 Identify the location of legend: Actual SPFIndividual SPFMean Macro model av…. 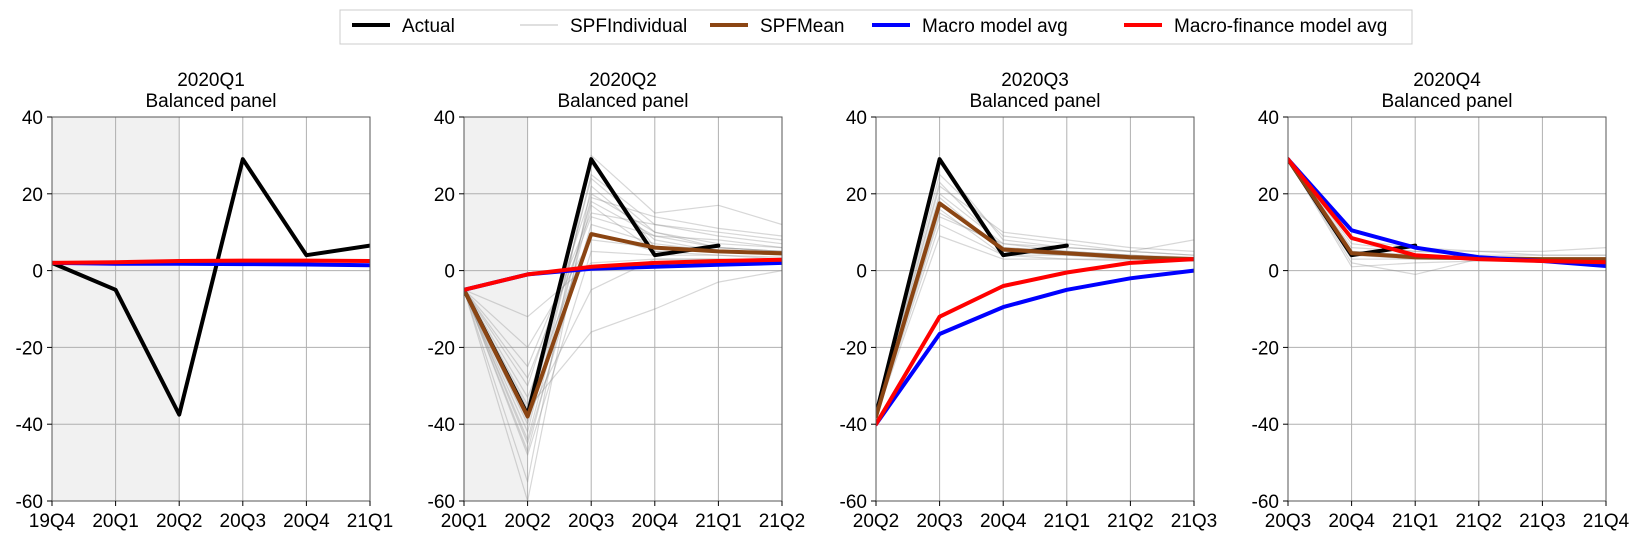
(876, 27).